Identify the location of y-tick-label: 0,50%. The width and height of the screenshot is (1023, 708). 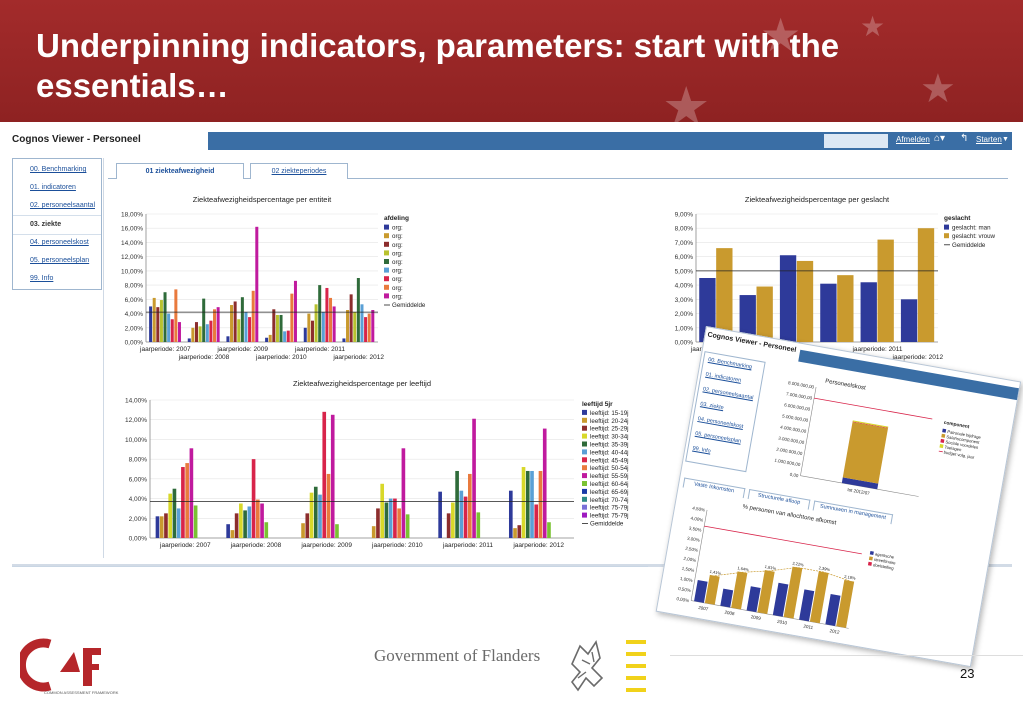
(684, 589).